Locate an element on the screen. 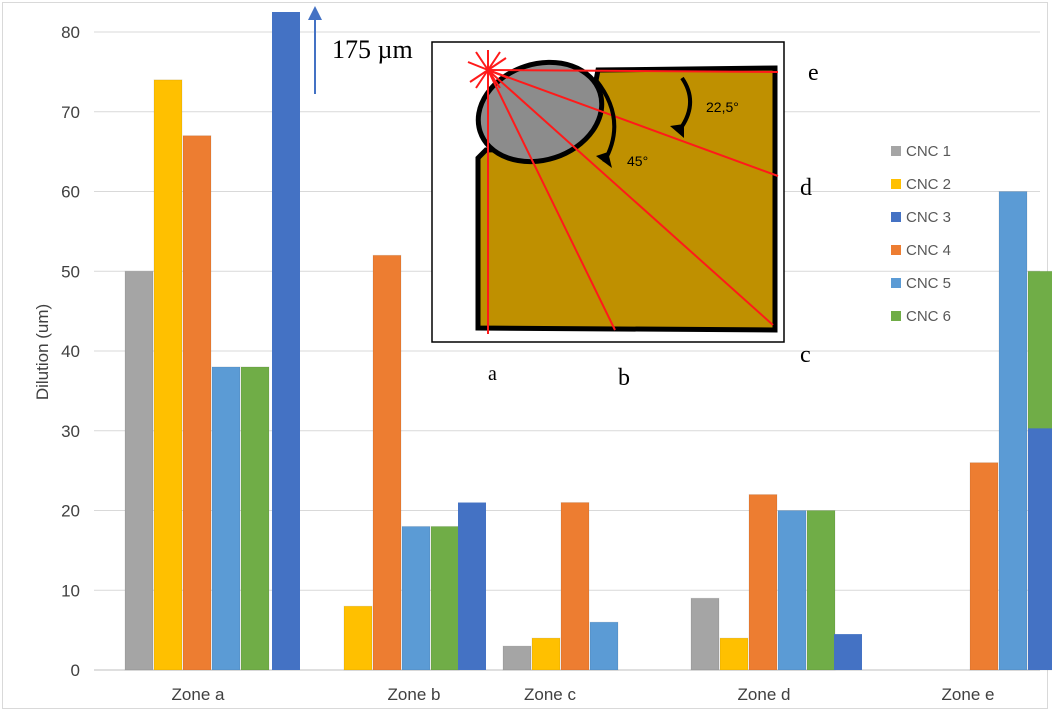  inset-rays is located at coordinates (623, 192).